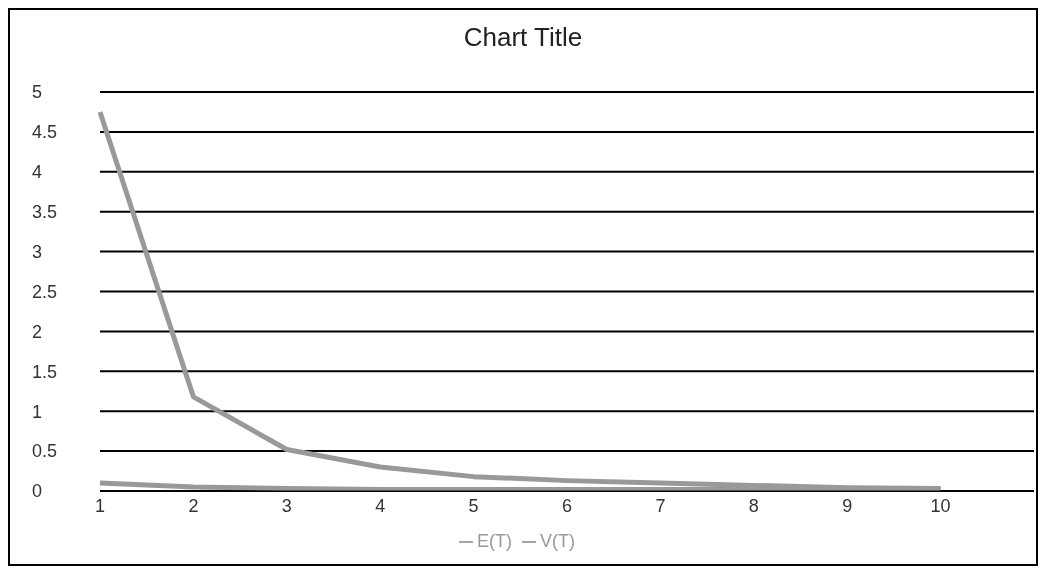  I want to click on x-tick-label: 3, so click(286, 505).